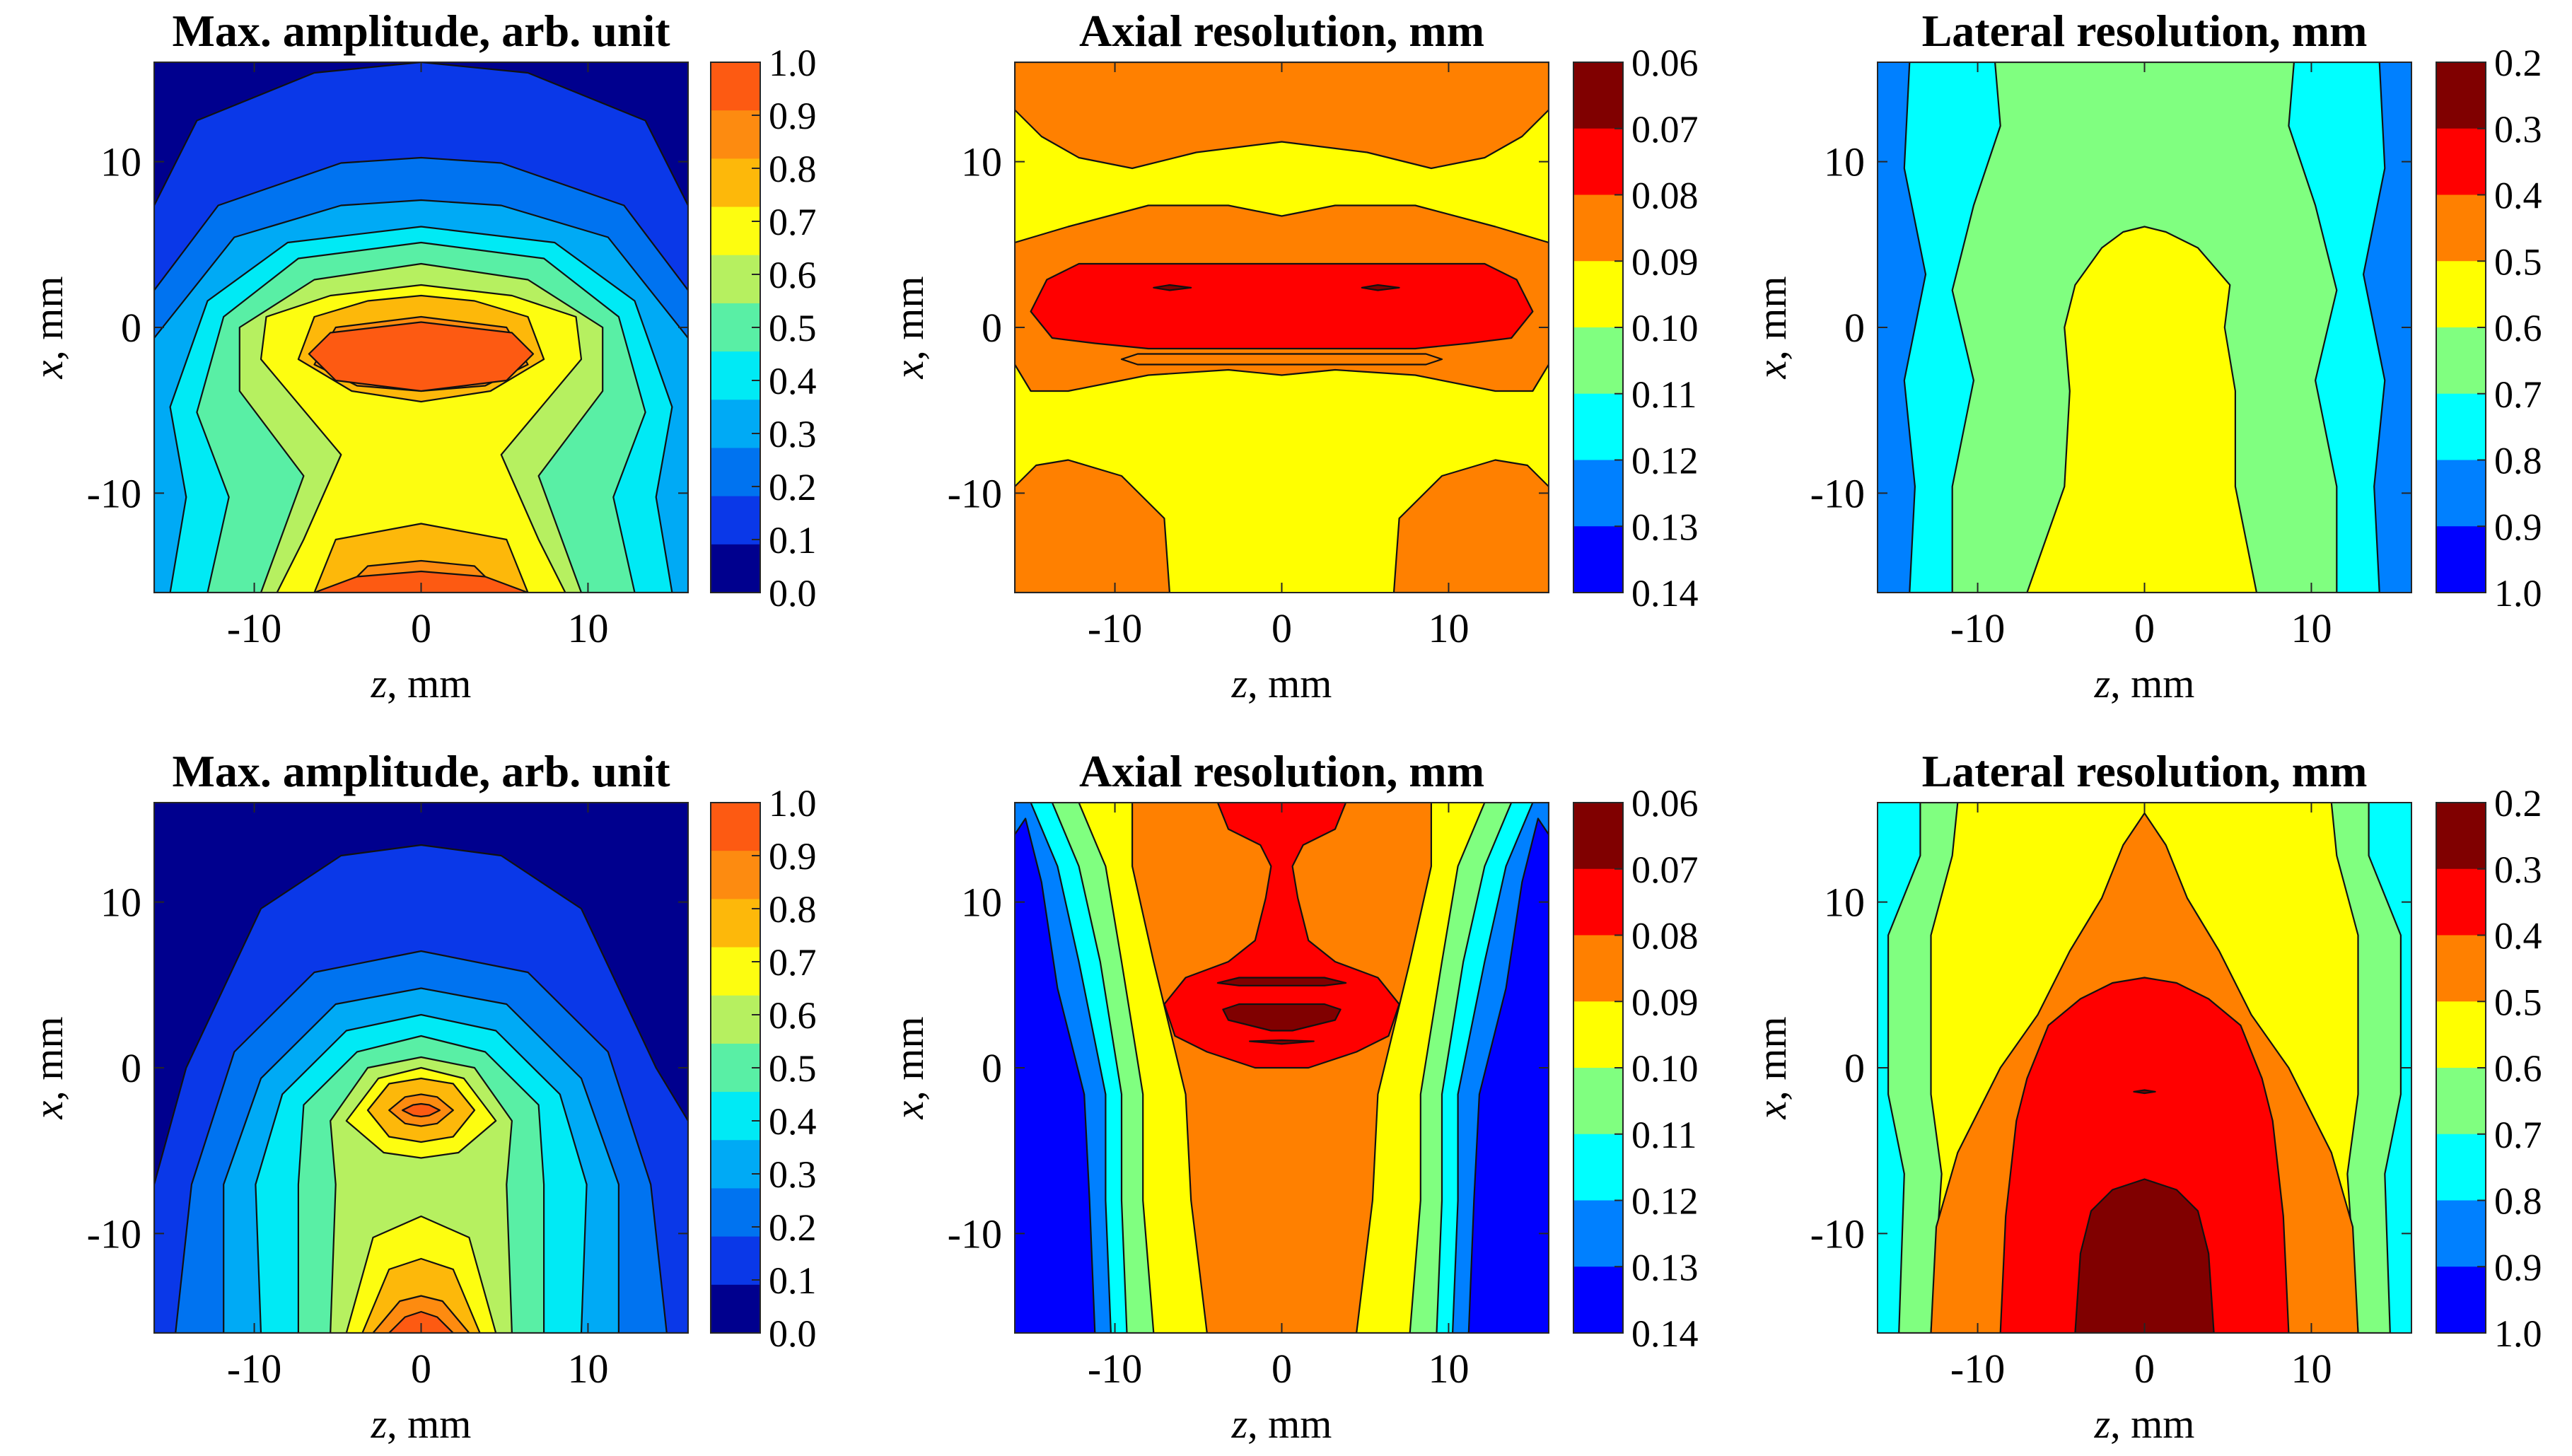 Image resolution: width=2572 pixels, height=1456 pixels. Describe the element at coordinates (421, 31) in the screenshot. I see `chart-title: Max. amplitude, arb. unit` at that location.